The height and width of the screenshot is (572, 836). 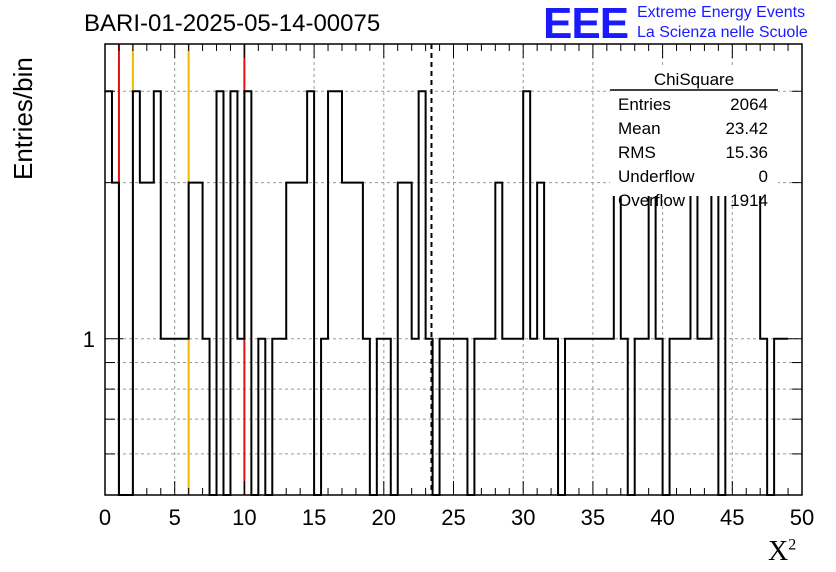 What do you see at coordinates (694, 131) in the screenshot?
I see `stats-background` at bounding box center [694, 131].